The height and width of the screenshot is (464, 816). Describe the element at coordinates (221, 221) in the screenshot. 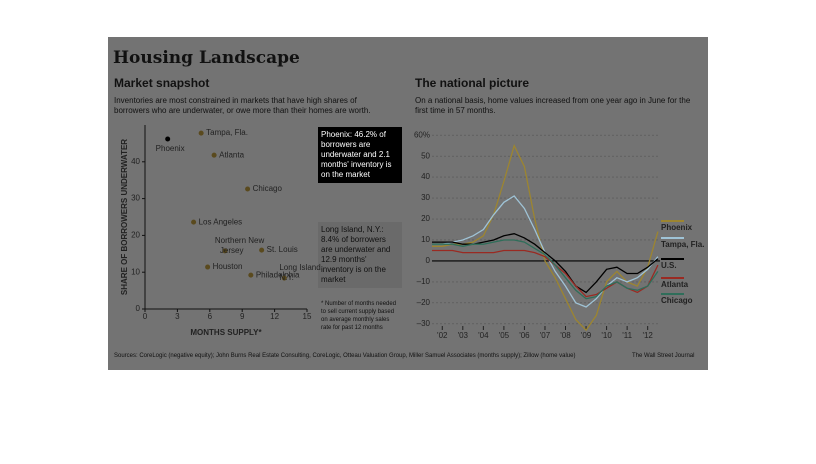

I see `point-label: Los Angeles` at that location.